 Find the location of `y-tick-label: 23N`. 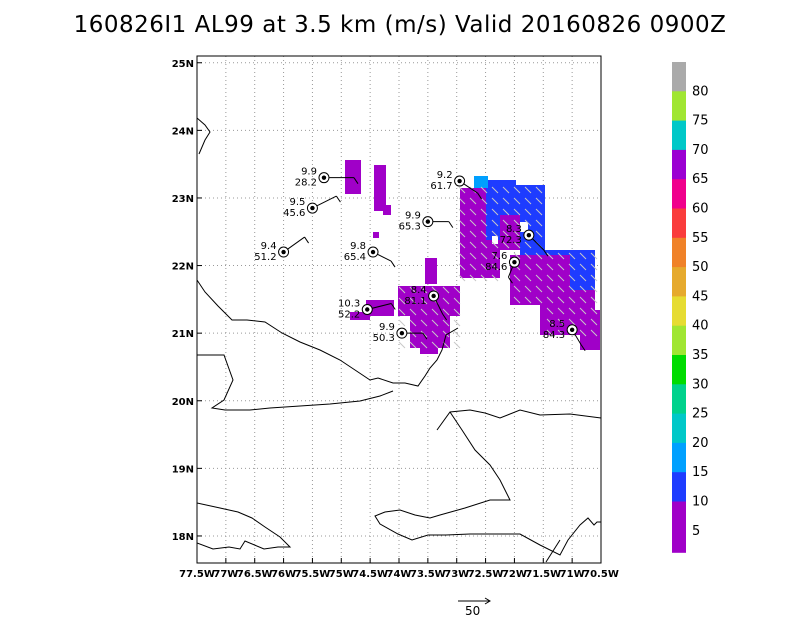

y-tick-label: 23N is located at coordinates (183, 199).